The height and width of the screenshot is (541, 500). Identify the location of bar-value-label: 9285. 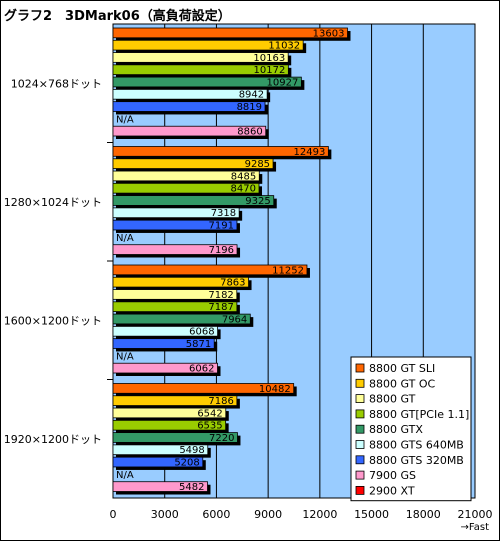
(257, 164).